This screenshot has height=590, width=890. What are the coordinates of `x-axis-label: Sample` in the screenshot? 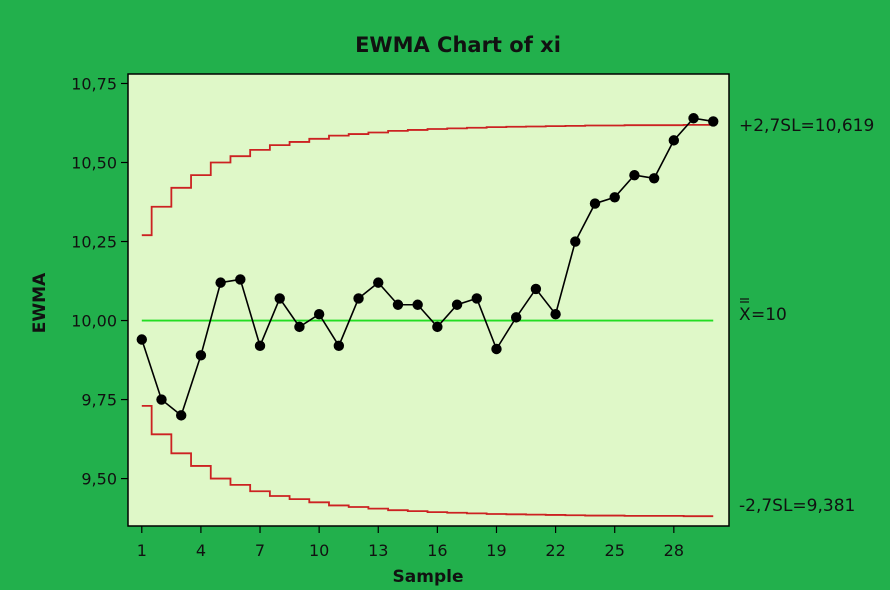 It's located at (428, 577).